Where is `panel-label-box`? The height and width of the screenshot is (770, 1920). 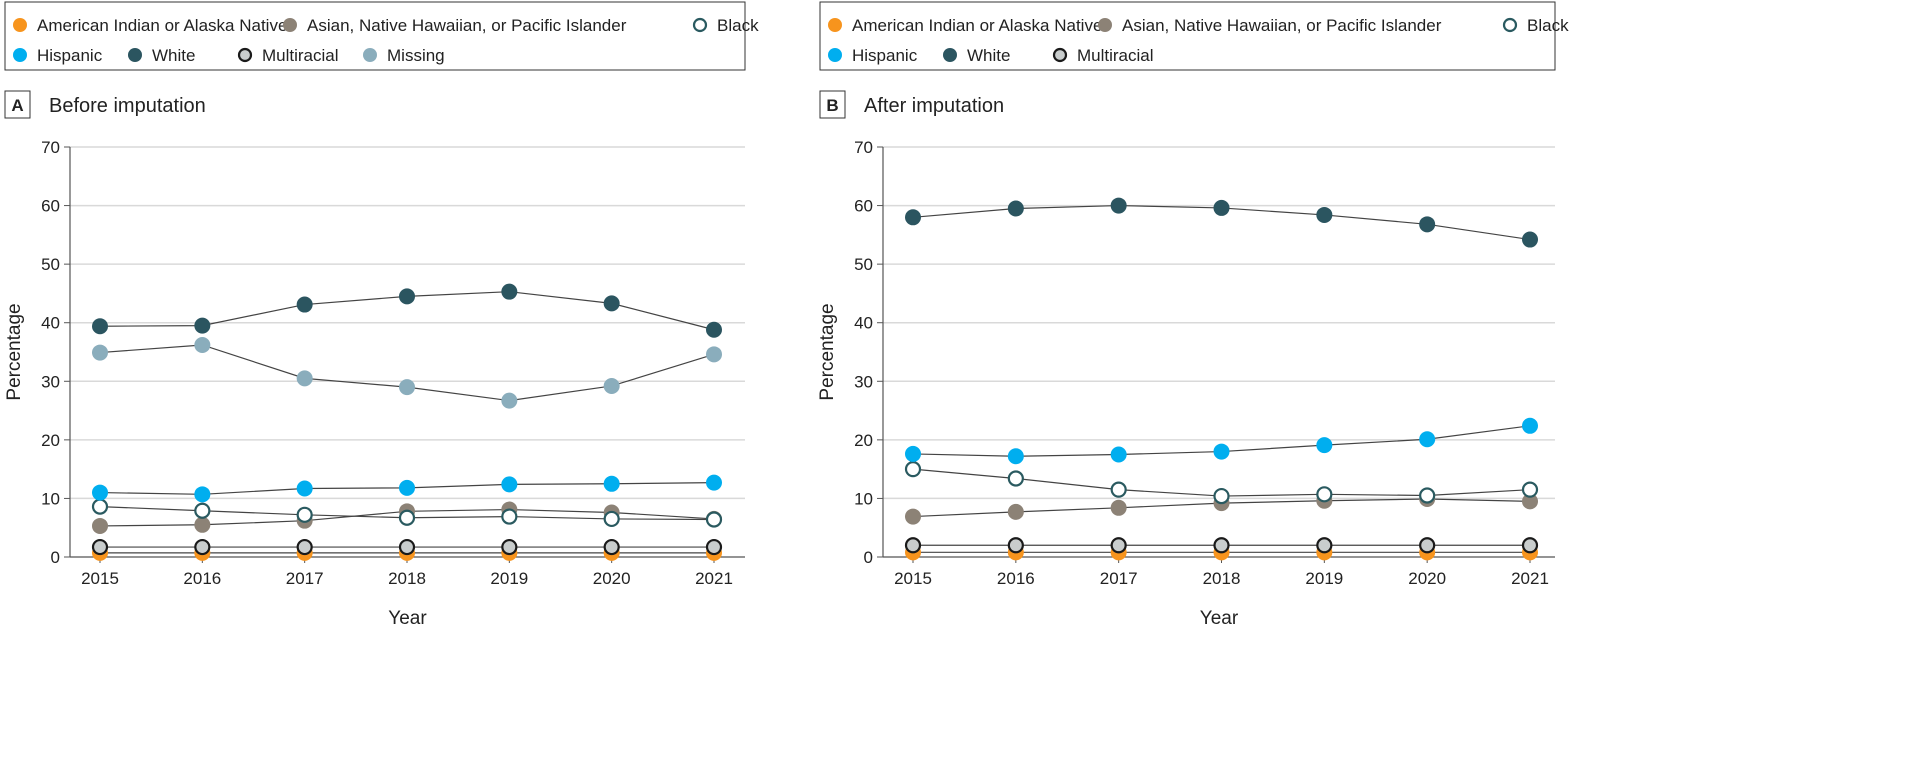
panel-label-box is located at coordinates (832, 104).